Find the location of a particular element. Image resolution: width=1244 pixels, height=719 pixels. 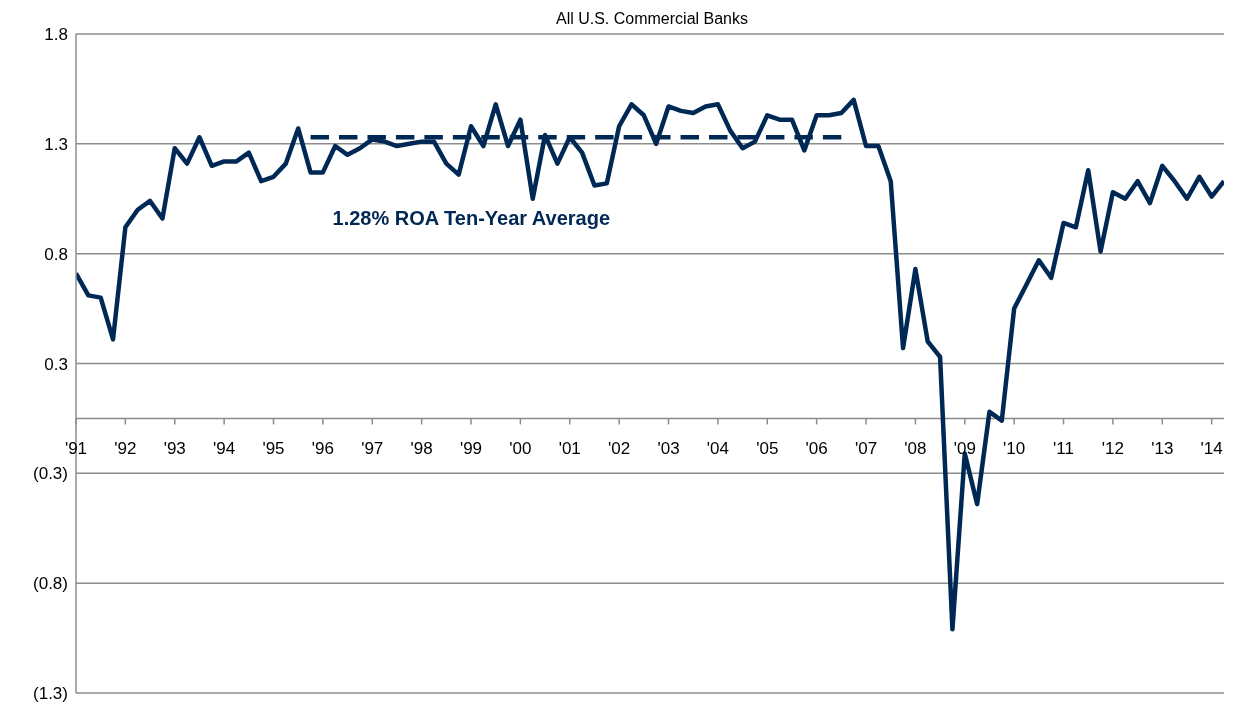

x-tick-label: '93 is located at coordinates (174, 449).